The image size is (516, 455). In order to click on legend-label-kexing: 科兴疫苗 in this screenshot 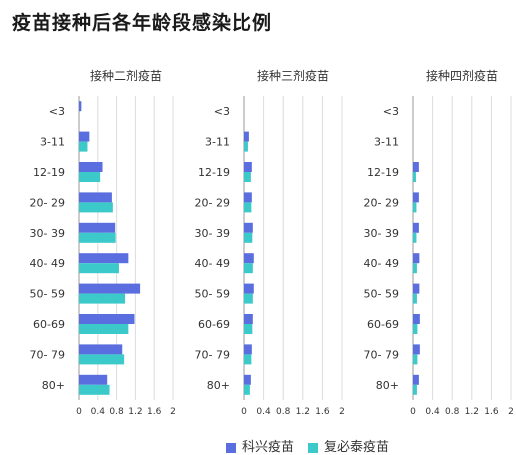, I will do `click(268, 447)`.